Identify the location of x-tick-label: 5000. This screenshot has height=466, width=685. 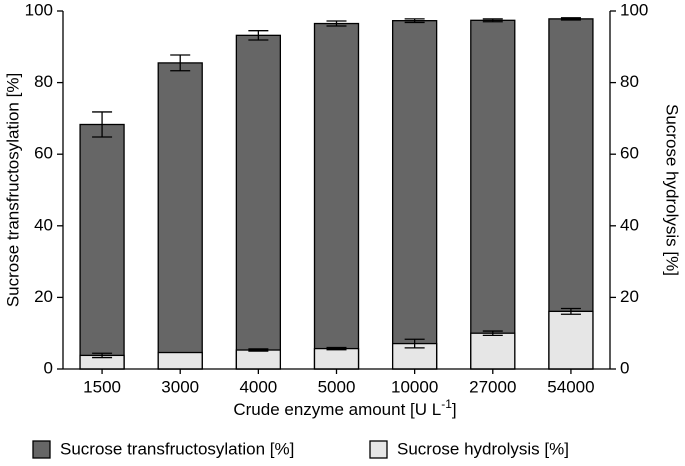
(337, 386).